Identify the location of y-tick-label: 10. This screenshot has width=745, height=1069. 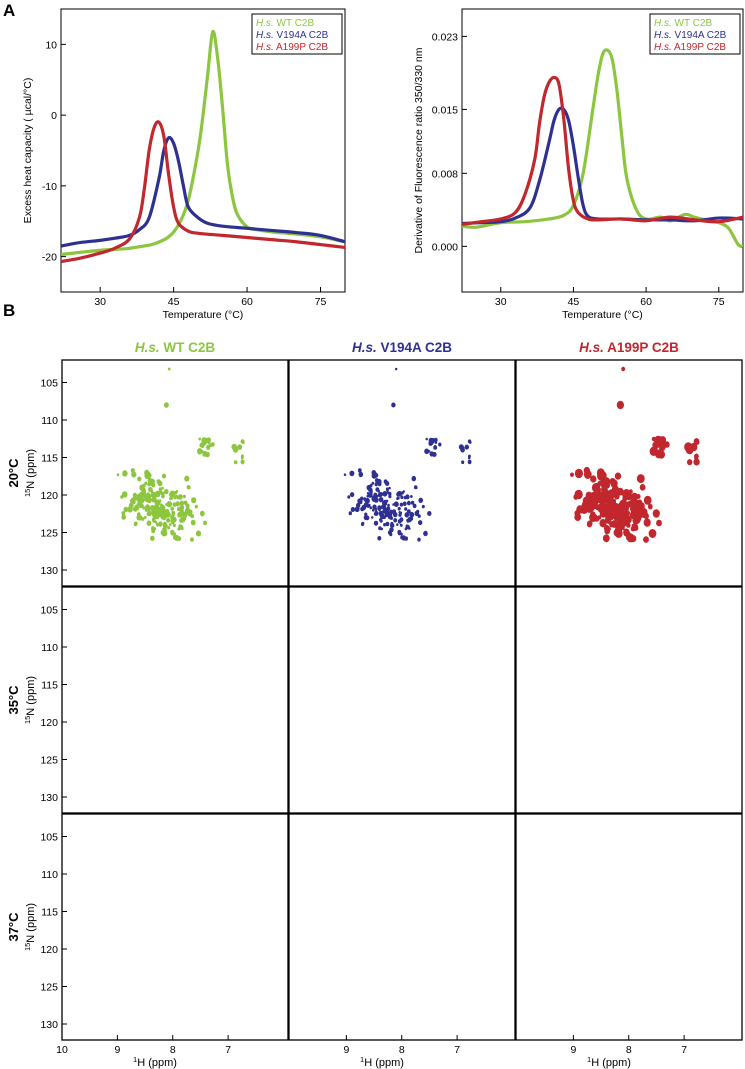
(51, 45).